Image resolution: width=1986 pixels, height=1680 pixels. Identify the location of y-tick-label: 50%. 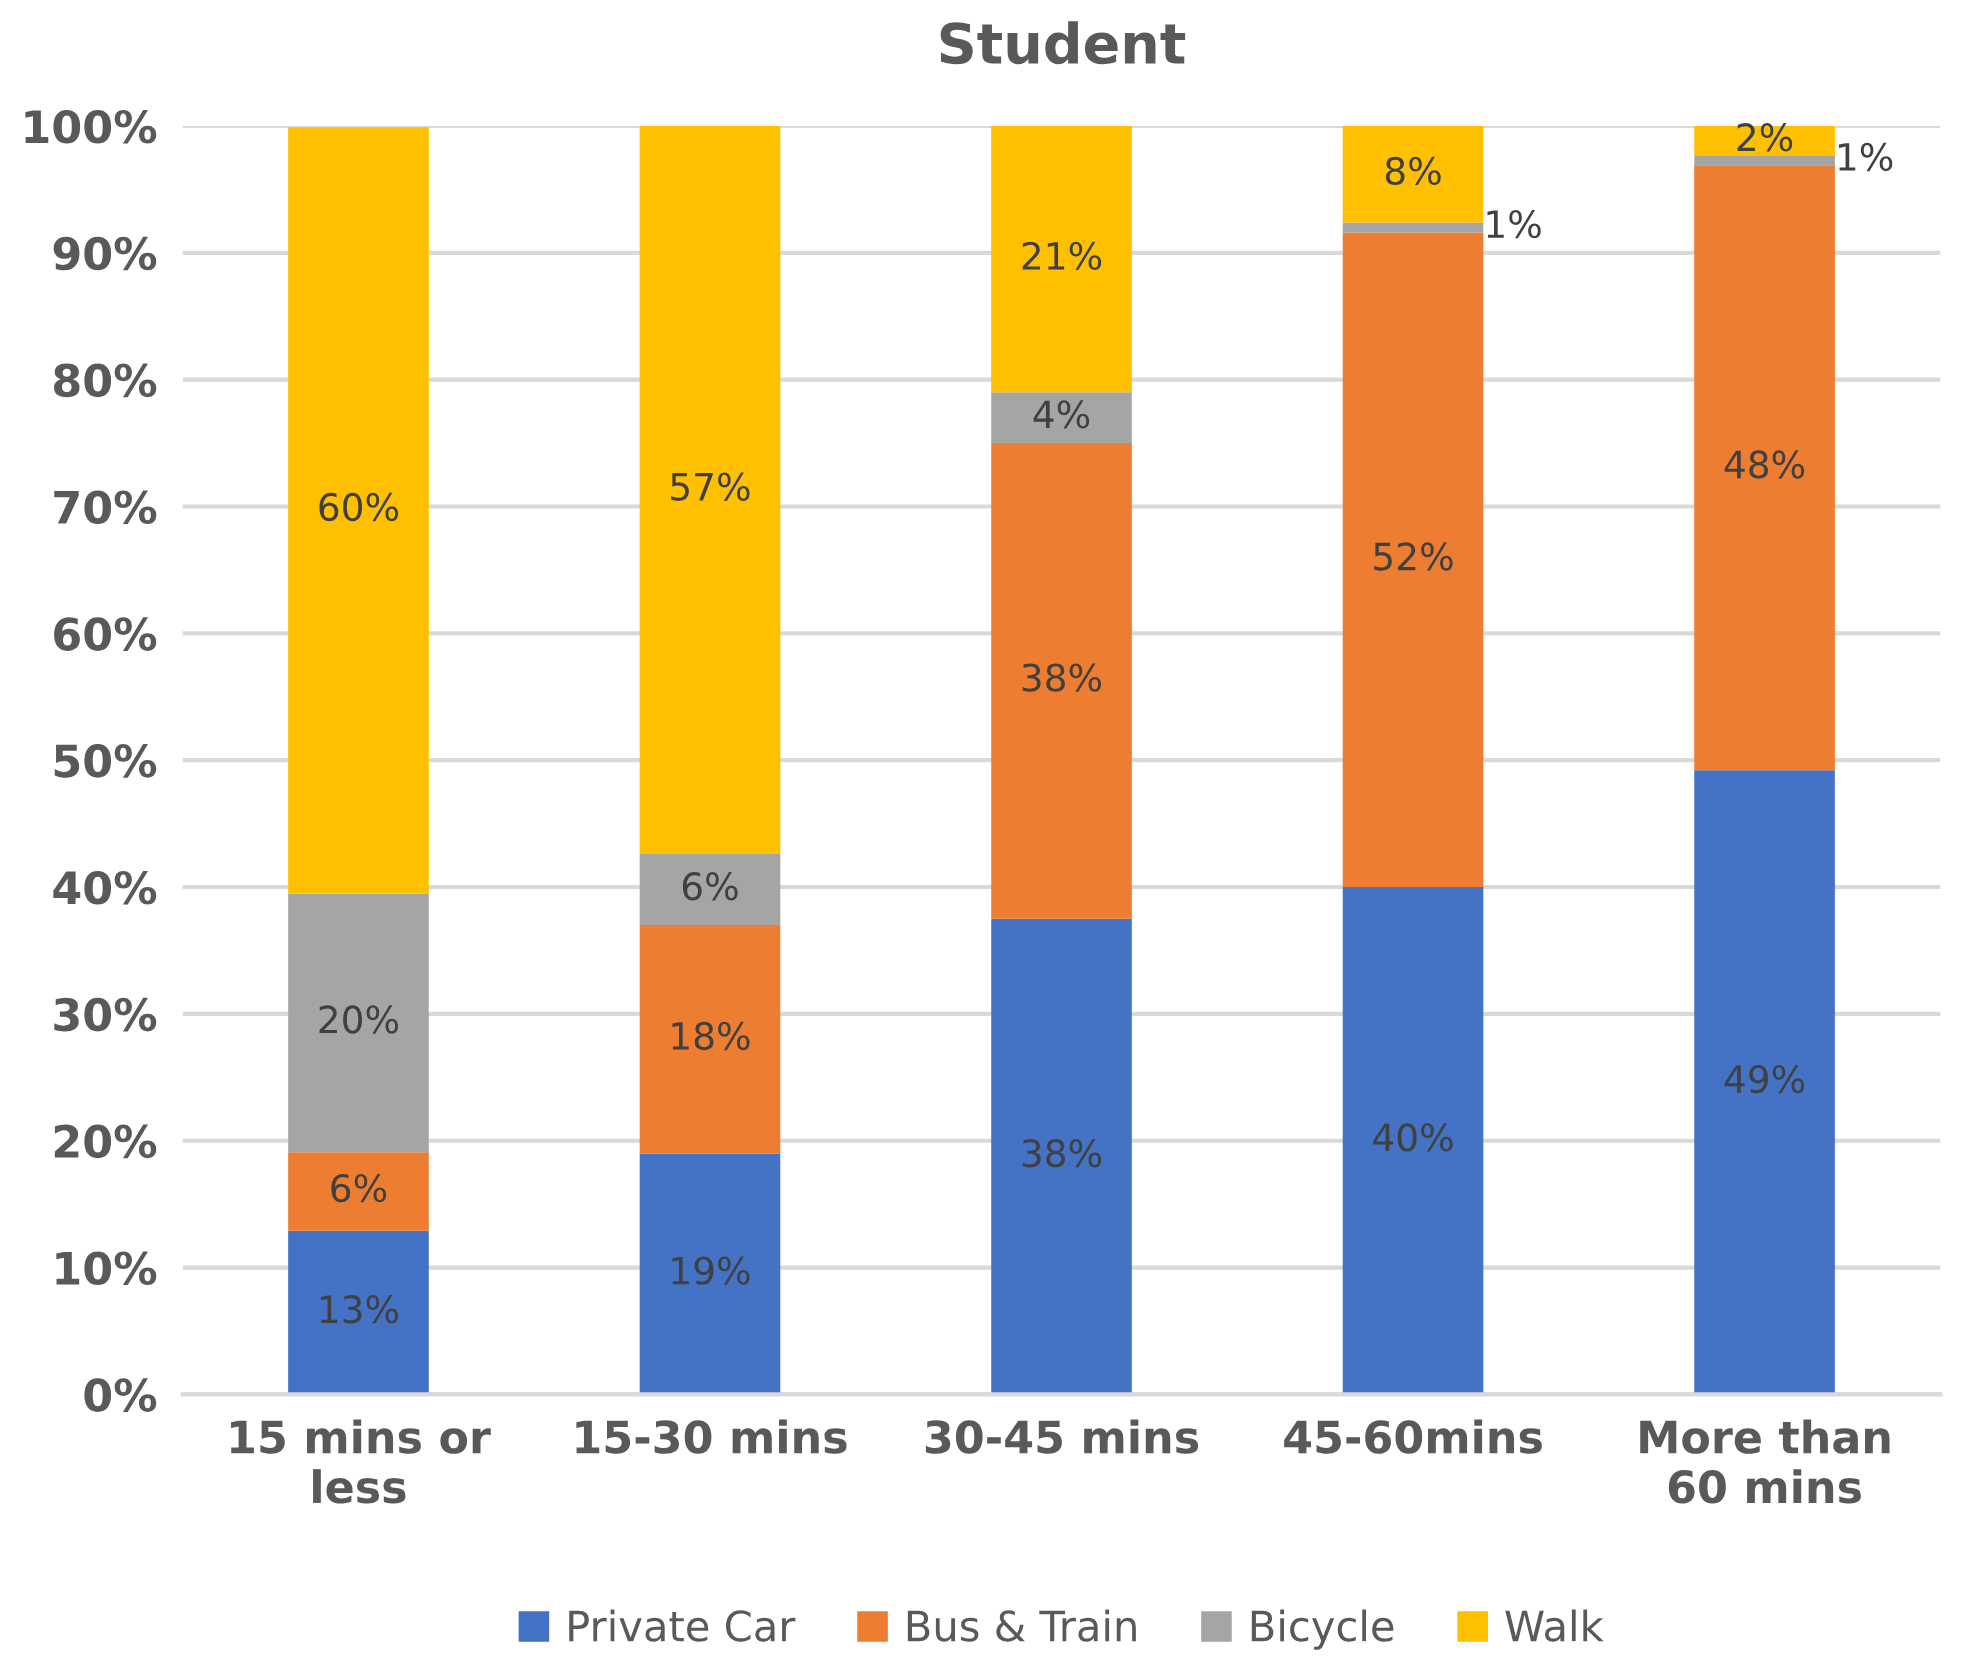
(105, 761).